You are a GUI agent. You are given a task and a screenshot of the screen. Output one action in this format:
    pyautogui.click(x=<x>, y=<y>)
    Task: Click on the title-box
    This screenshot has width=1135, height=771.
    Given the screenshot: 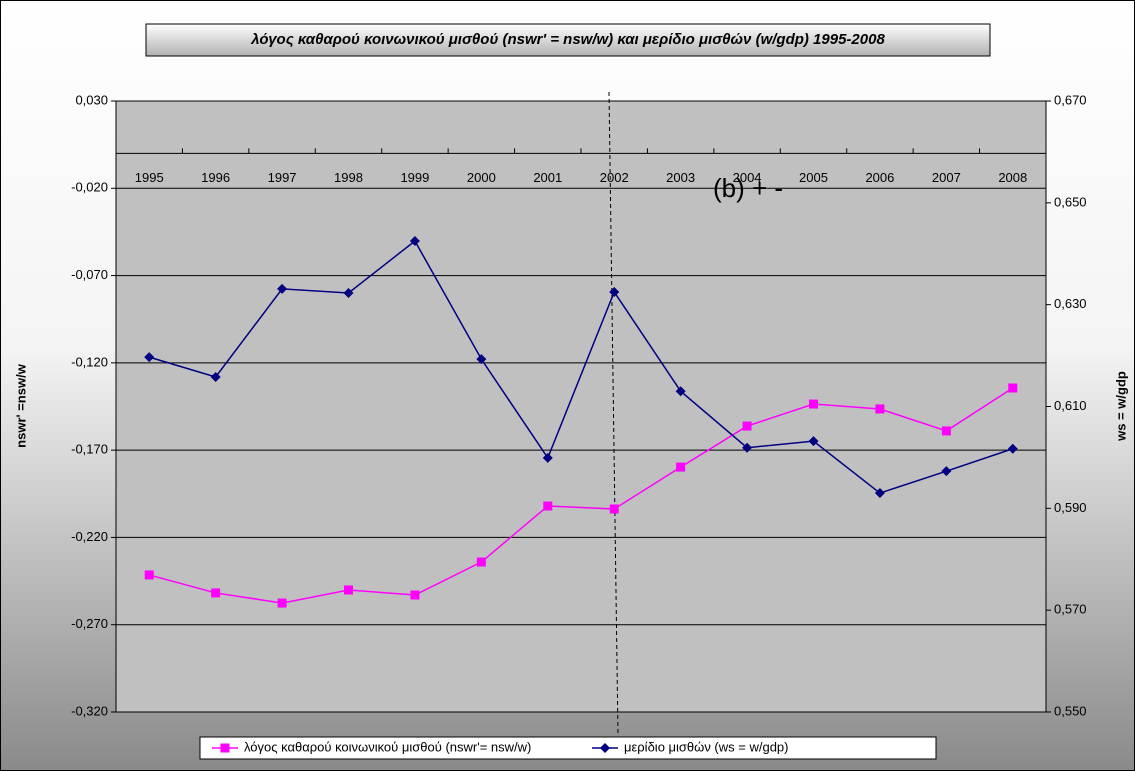 What is the action you would take?
    pyautogui.click(x=568, y=40)
    